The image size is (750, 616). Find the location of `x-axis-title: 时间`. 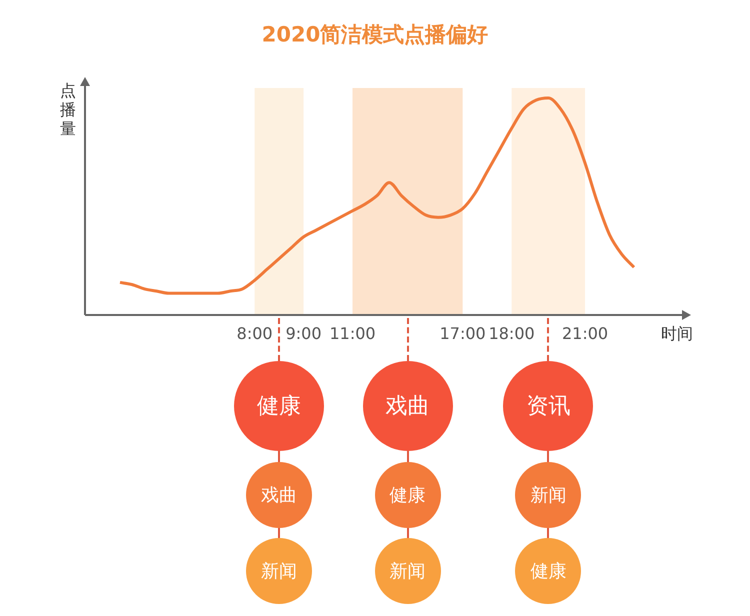

x-axis-title: 时间 is located at coordinates (677, 334).